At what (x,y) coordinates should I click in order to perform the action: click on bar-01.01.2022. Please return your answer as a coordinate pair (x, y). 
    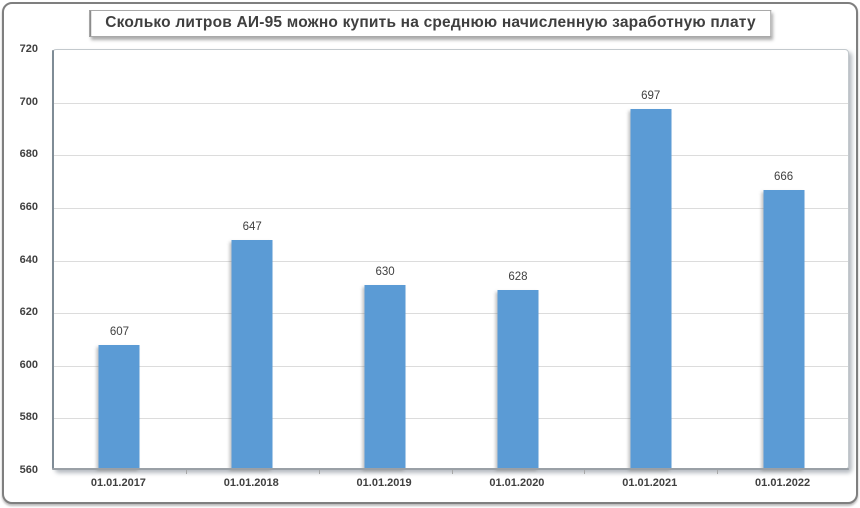
    Looking at the image, I should click on (784, 329).